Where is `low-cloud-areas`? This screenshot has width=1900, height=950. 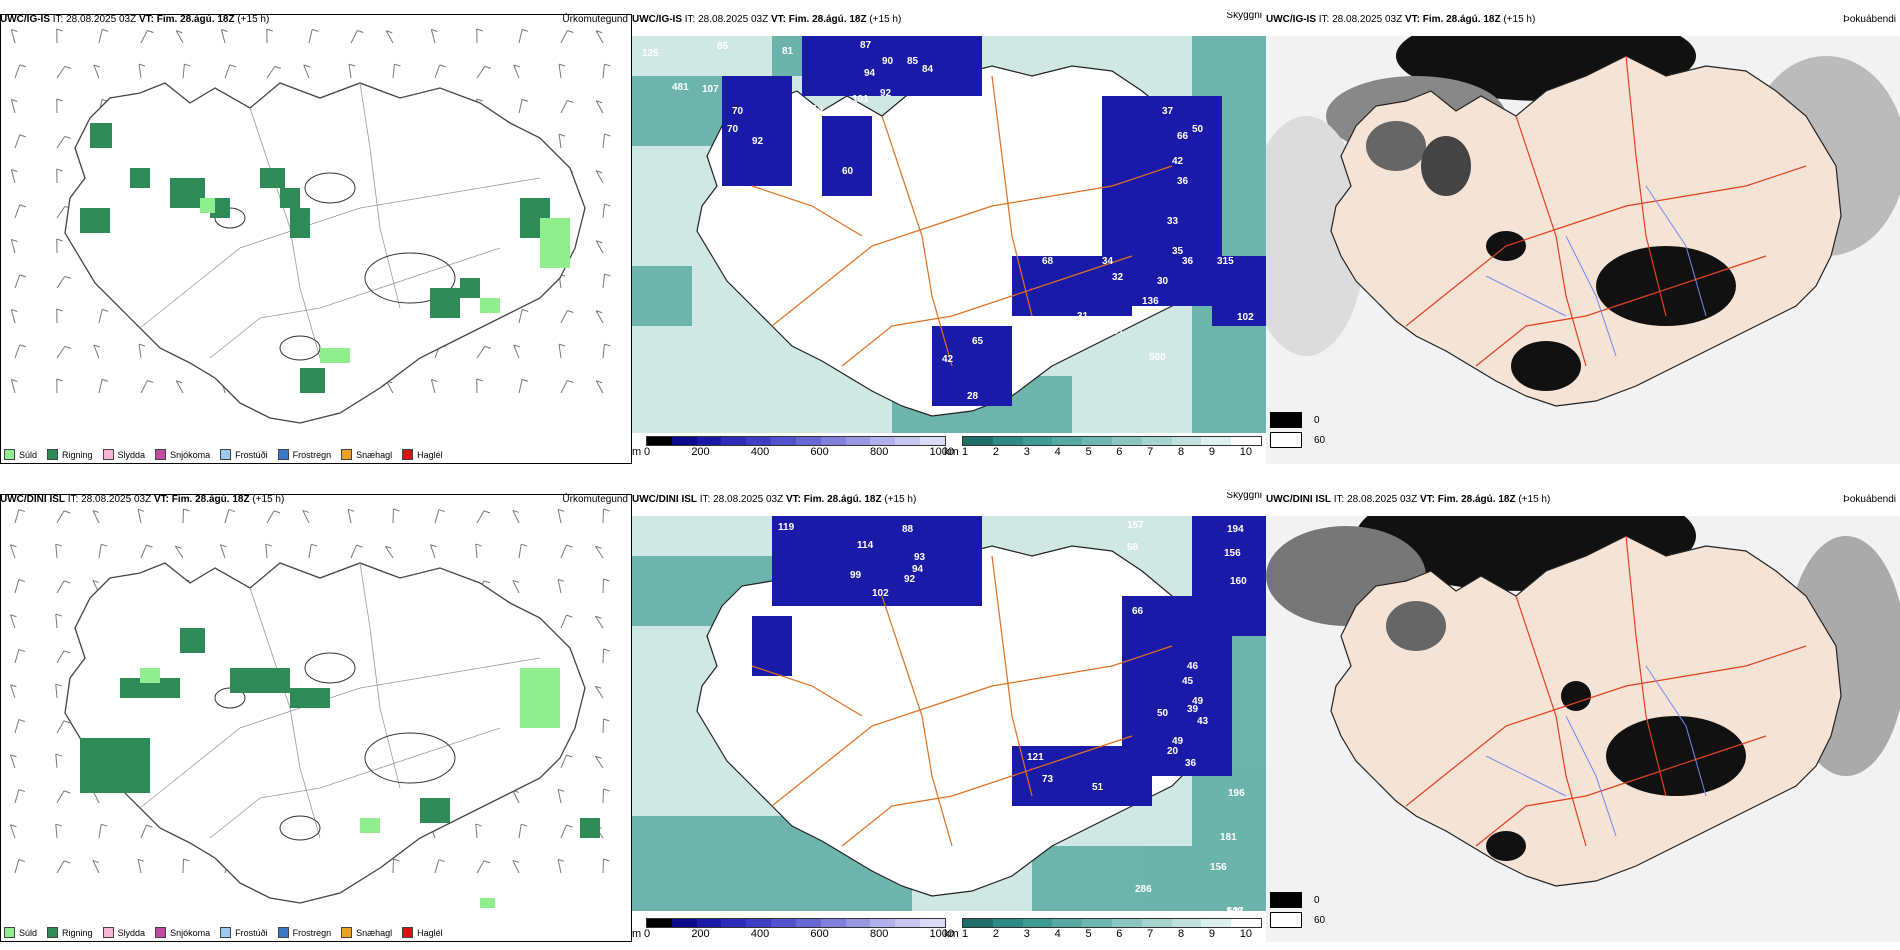 low-cloud-areas is located at coordinates (1009, 661).